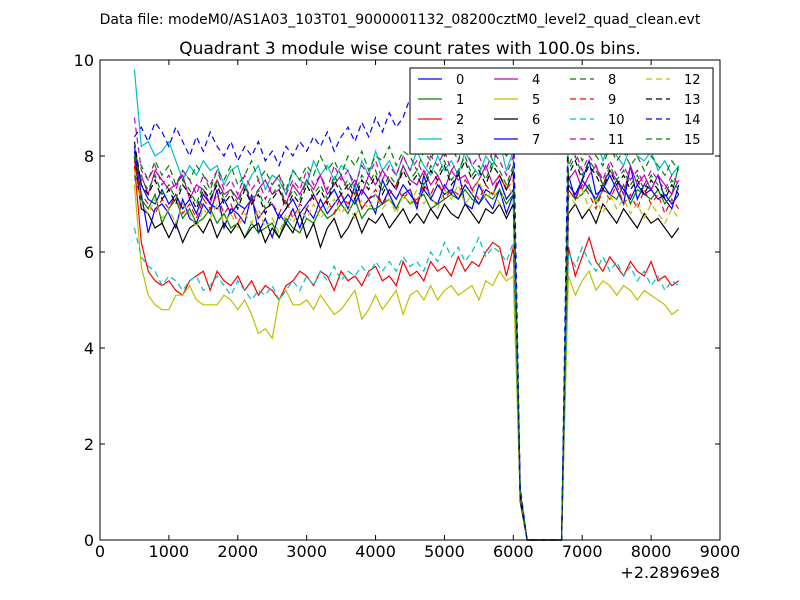 This screenshot has width=800, height=600. What do you see at coordinates (692, 120) in the screenshot?
I see `legend-label-14: 14` at bounding box center [692, 120].